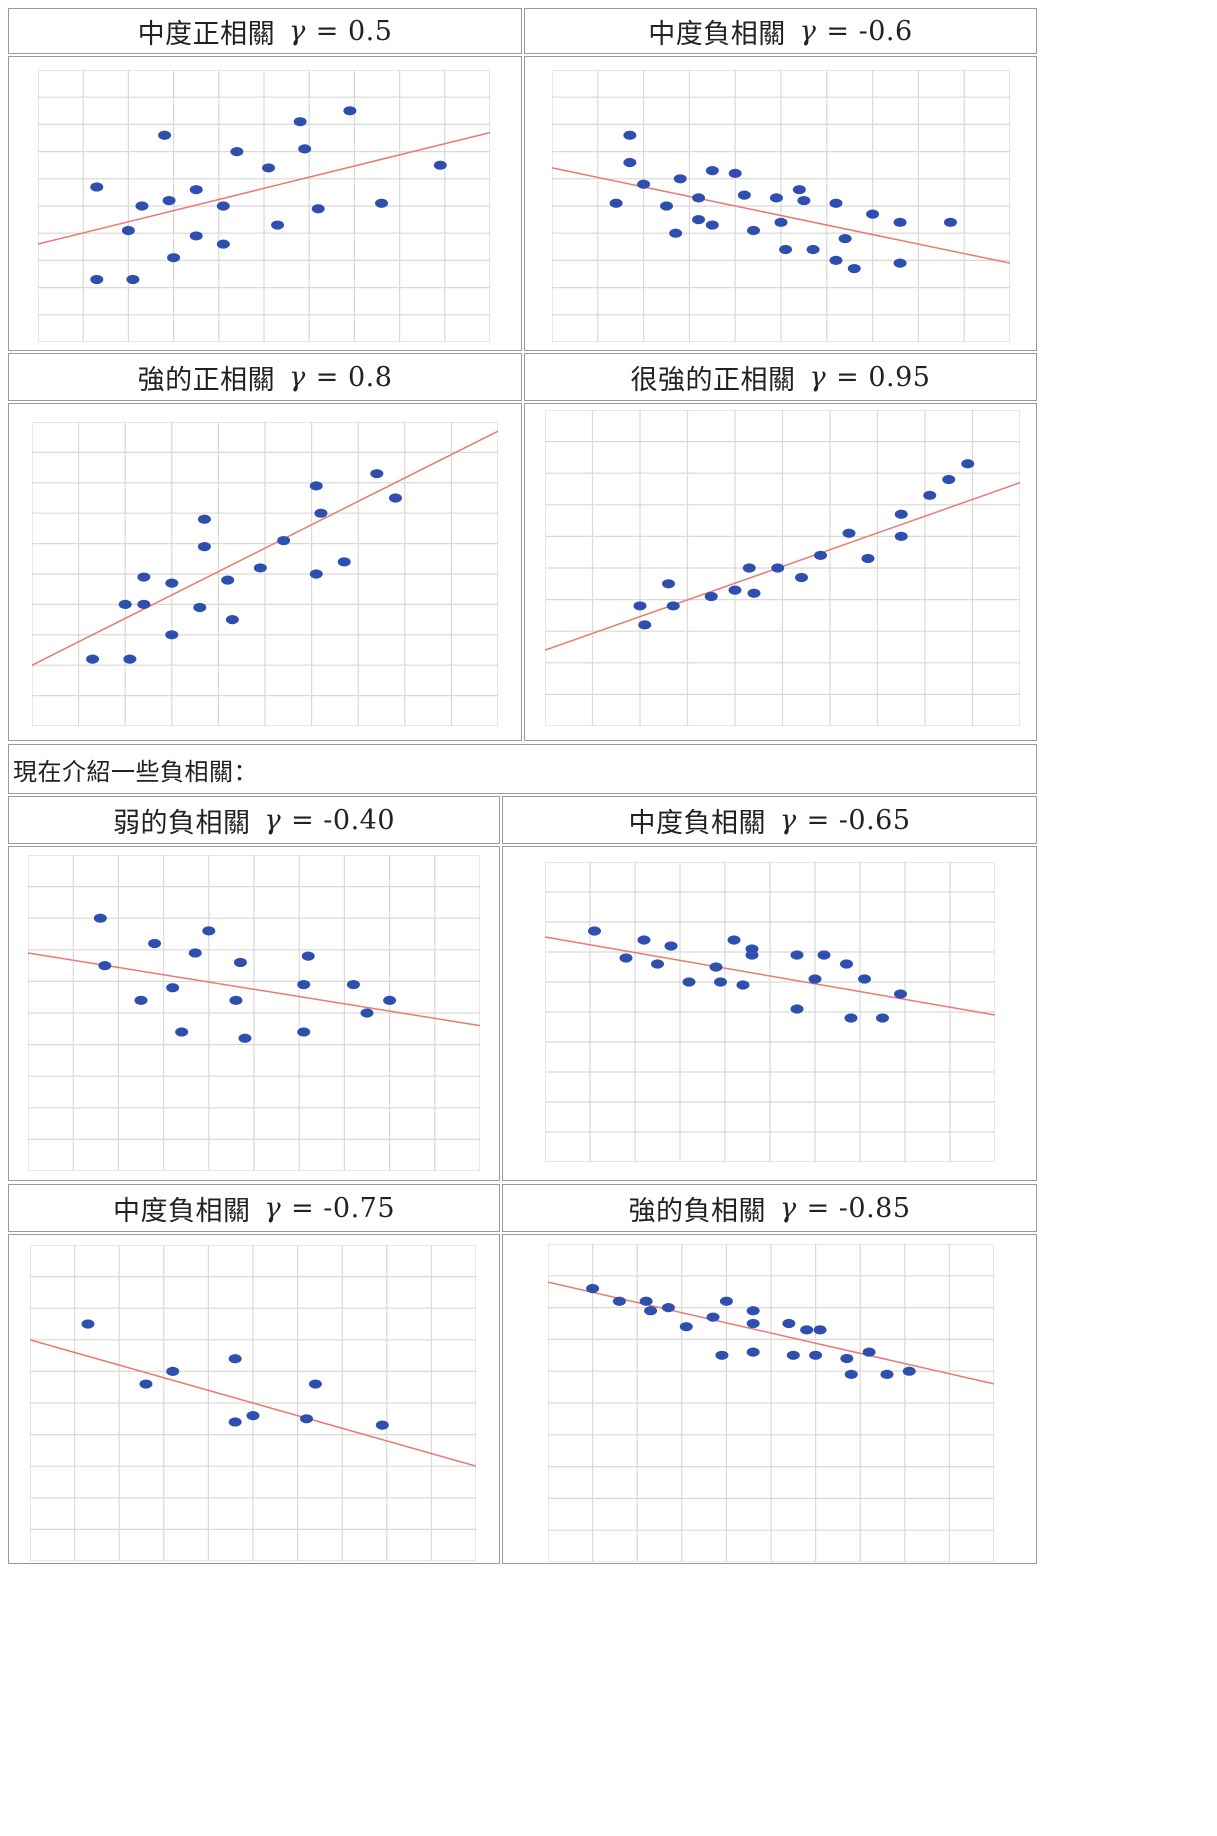  What do you see at coordinates (265, 31) in the screenshot?
I see `panel-1-header: 中度正相關 γ = 0.5` at bounding box center [265, 31].